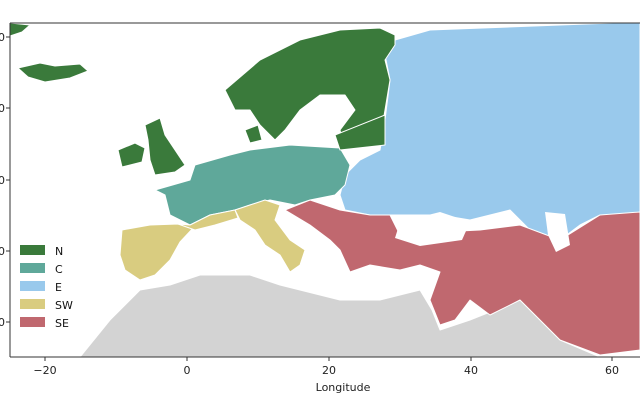 The height and width of the screenshot is (400, 640). Describe the element at coordinates (557, 232) in the screenshot. I see `caspian-sea` at that location.